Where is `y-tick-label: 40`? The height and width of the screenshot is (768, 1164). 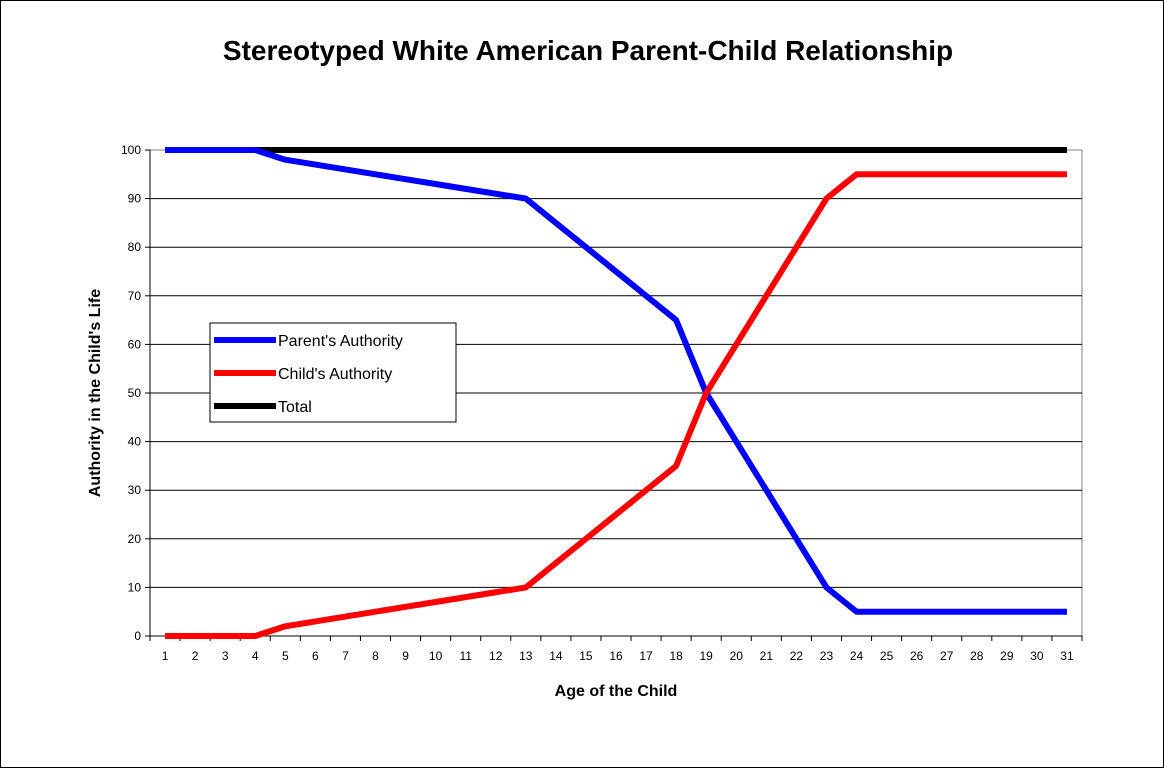 y-tick-label: 40 is located at coordinates (135, 442).